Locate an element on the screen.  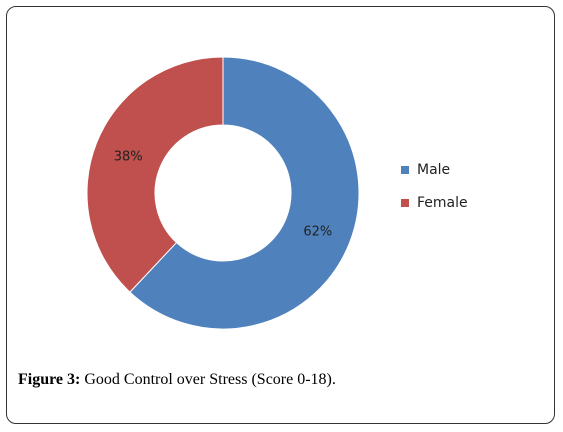
caption-label: Figure 3: is located at coordinates (49, 379).